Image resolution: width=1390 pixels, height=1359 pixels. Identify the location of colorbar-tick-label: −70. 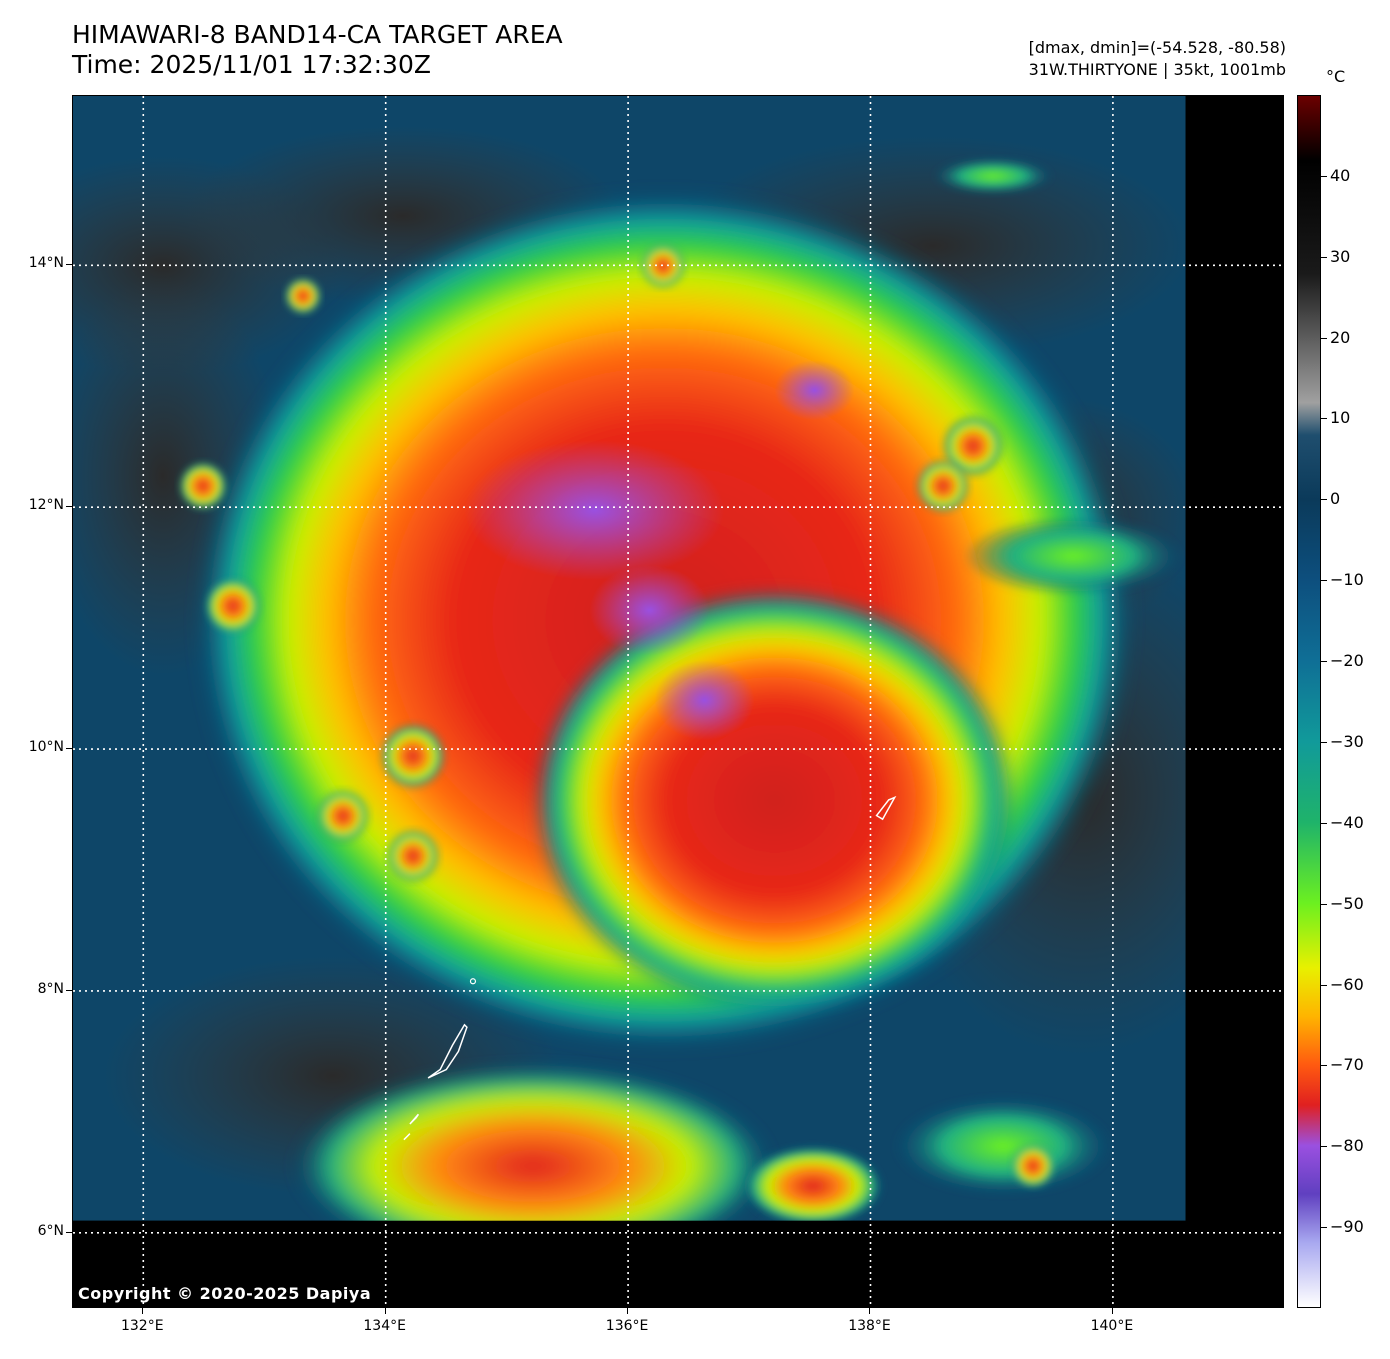
(1347, 1065).